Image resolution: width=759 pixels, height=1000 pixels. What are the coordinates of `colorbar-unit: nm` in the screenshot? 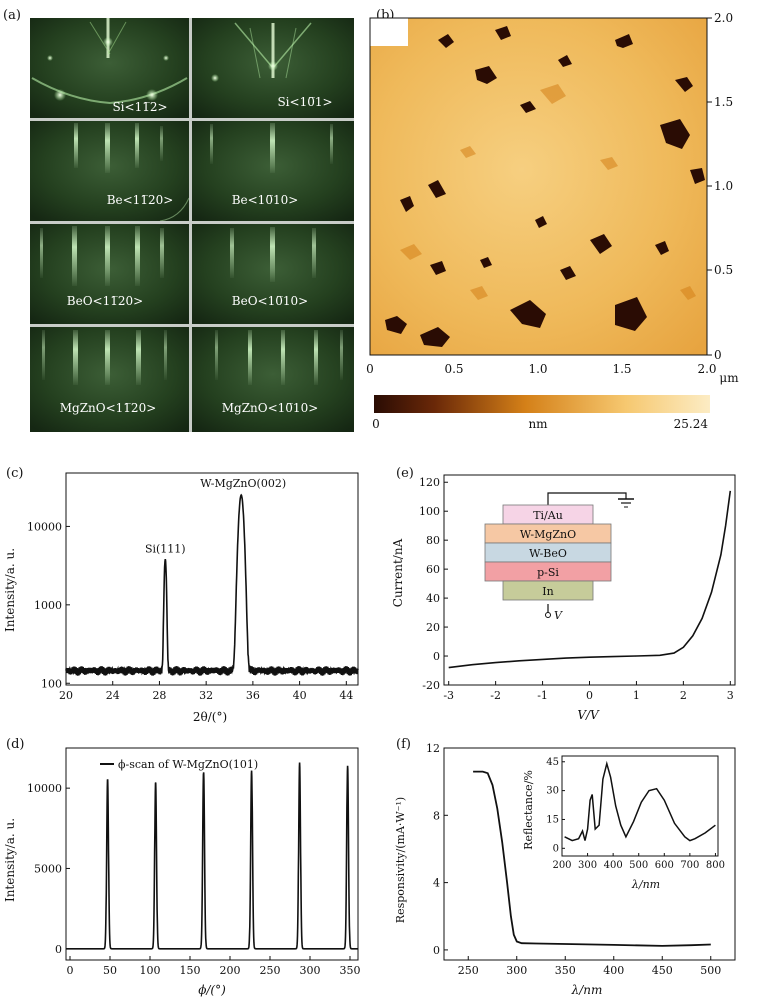 It's located at (538, 424).